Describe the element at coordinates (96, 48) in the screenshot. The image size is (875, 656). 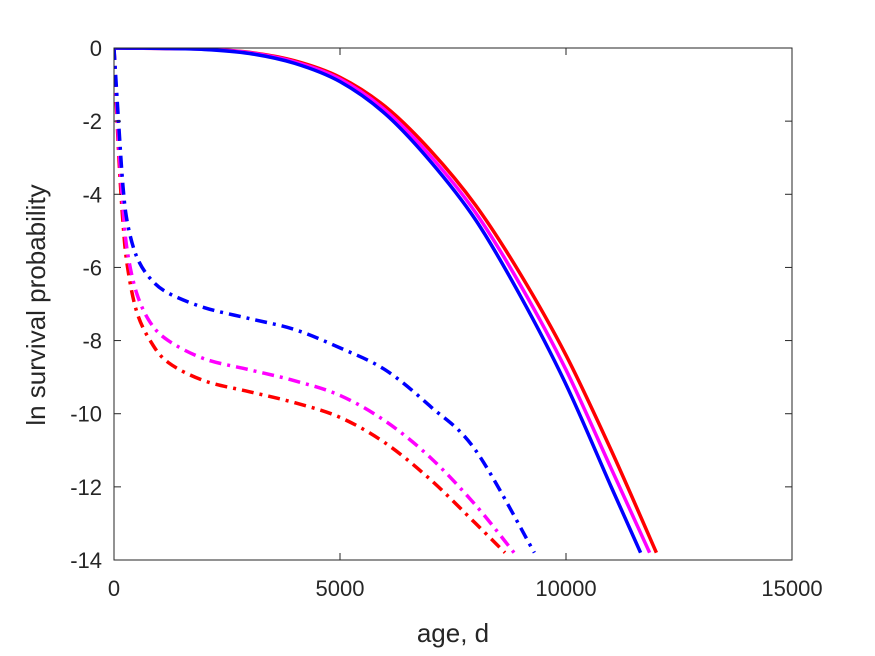
I see `y-tick-label: 0` at that location.